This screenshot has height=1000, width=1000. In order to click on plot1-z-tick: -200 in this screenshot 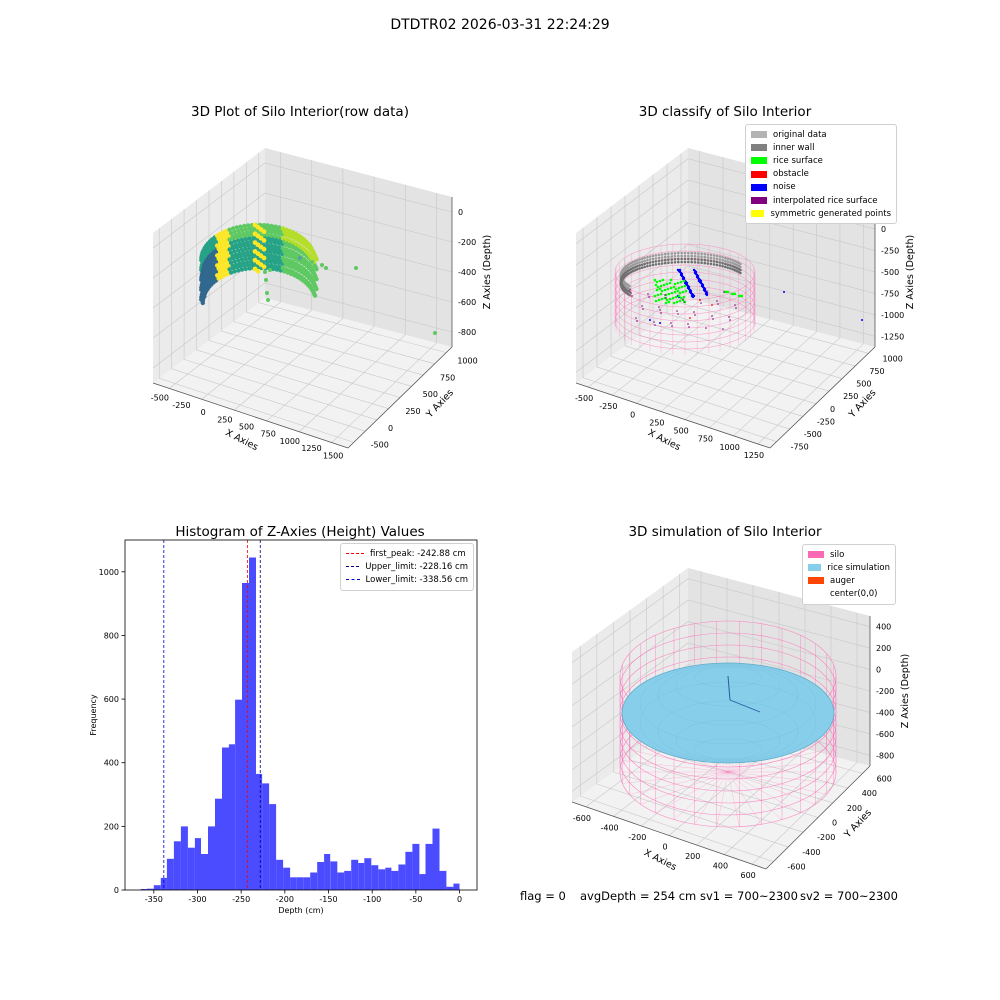, I will do `click(467, 242)`.